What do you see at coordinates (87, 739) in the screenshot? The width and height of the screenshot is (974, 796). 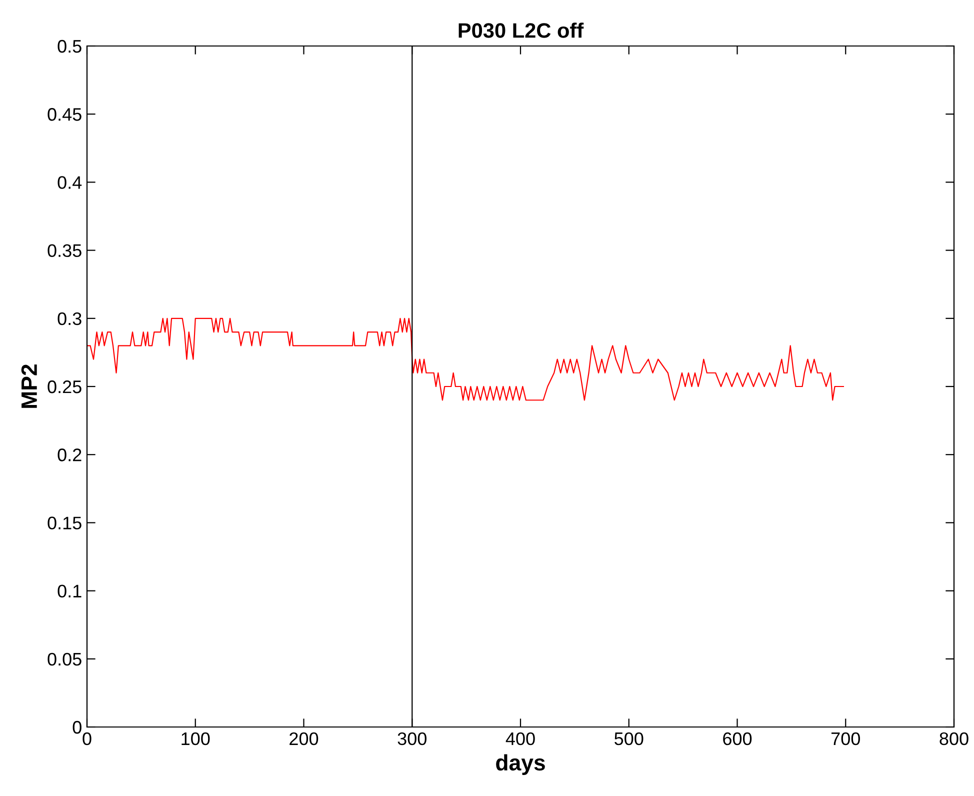 I see `x-tick-label: 0` at bounding box center [87, 739].